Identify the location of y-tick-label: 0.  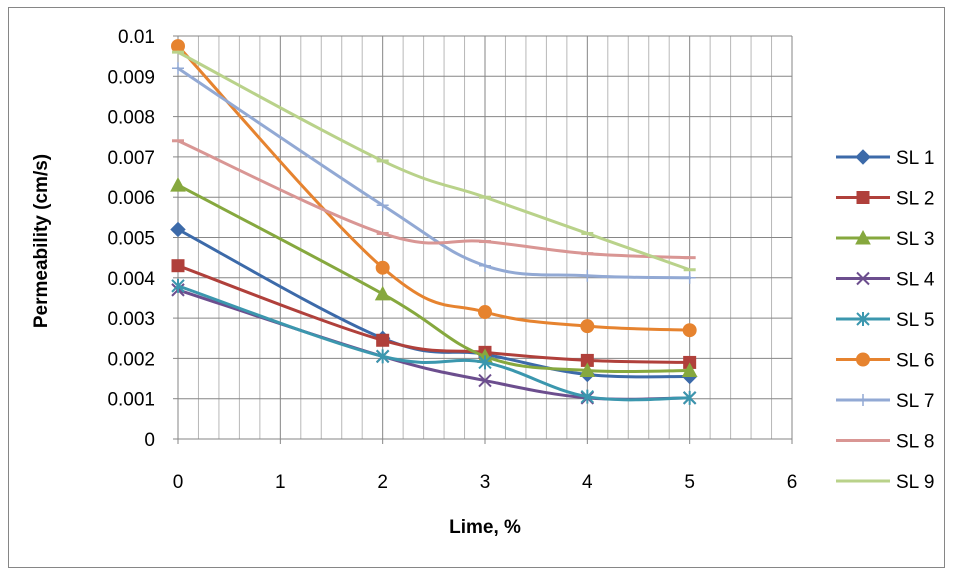
(149, 440).